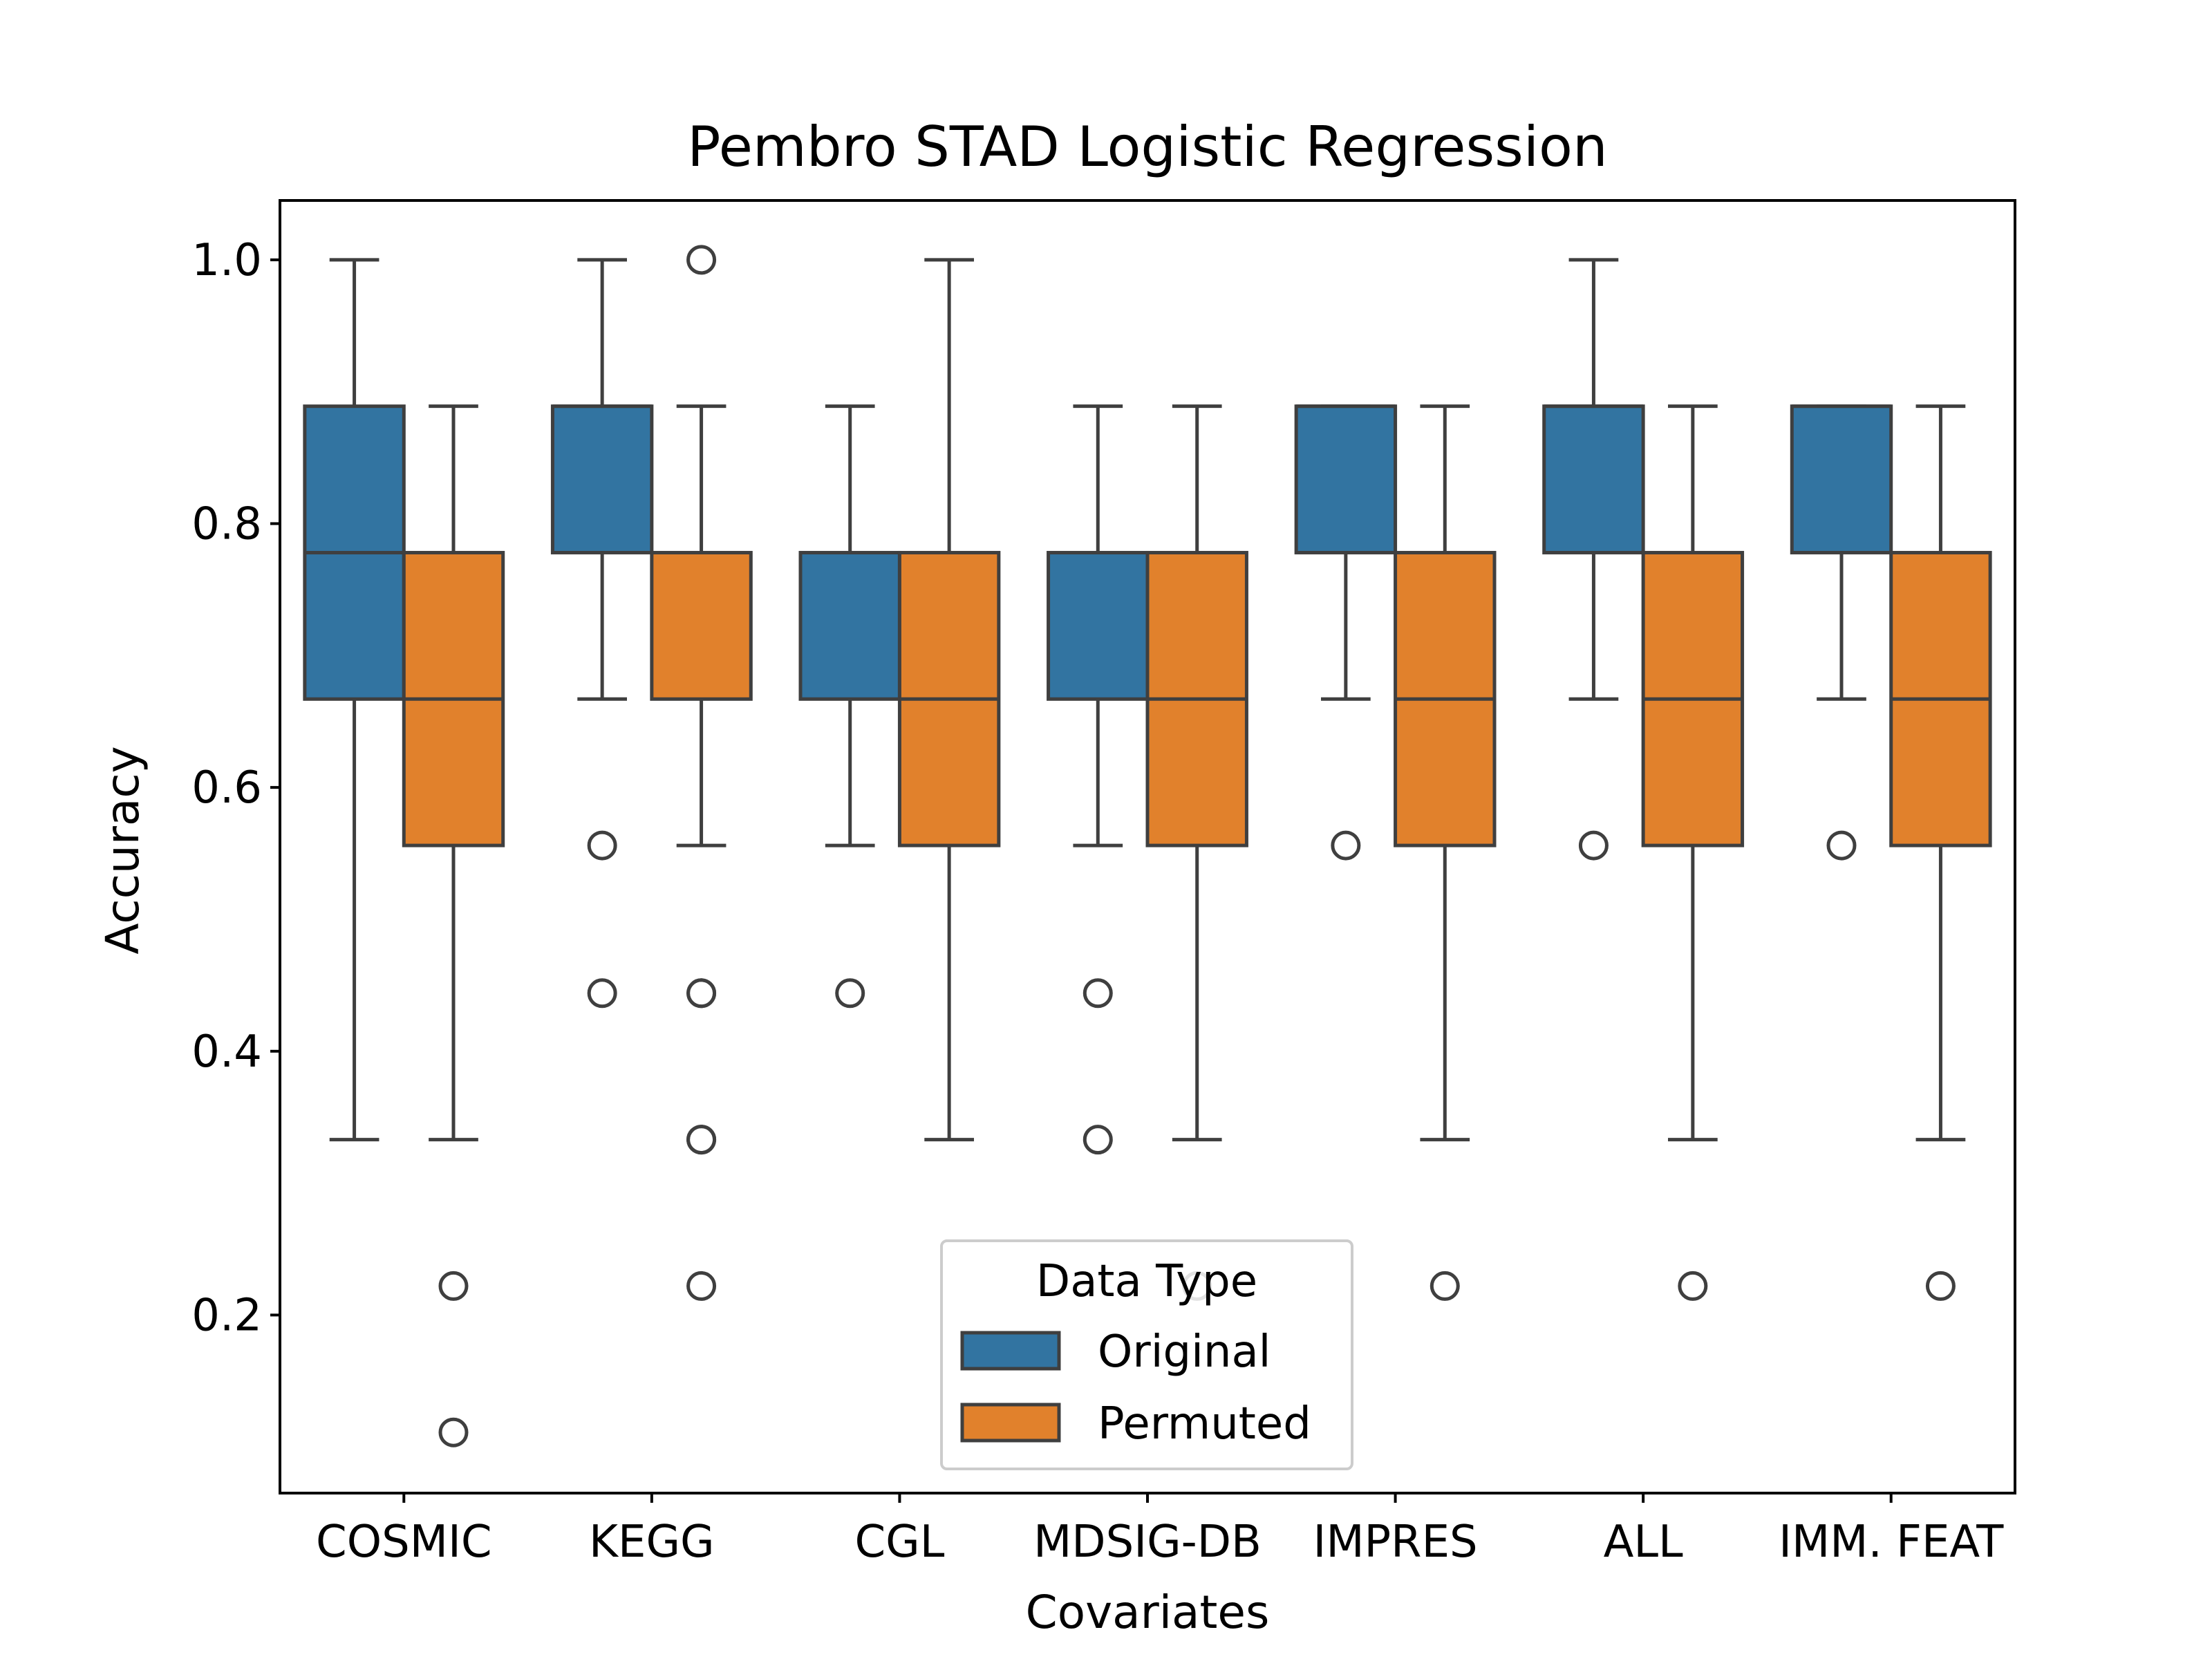 This screenshot has width=2212, height=1659. Describe the element at coordinates (226, 788) in the screenshot. I see `y-tick-label: 0.6` at that location.